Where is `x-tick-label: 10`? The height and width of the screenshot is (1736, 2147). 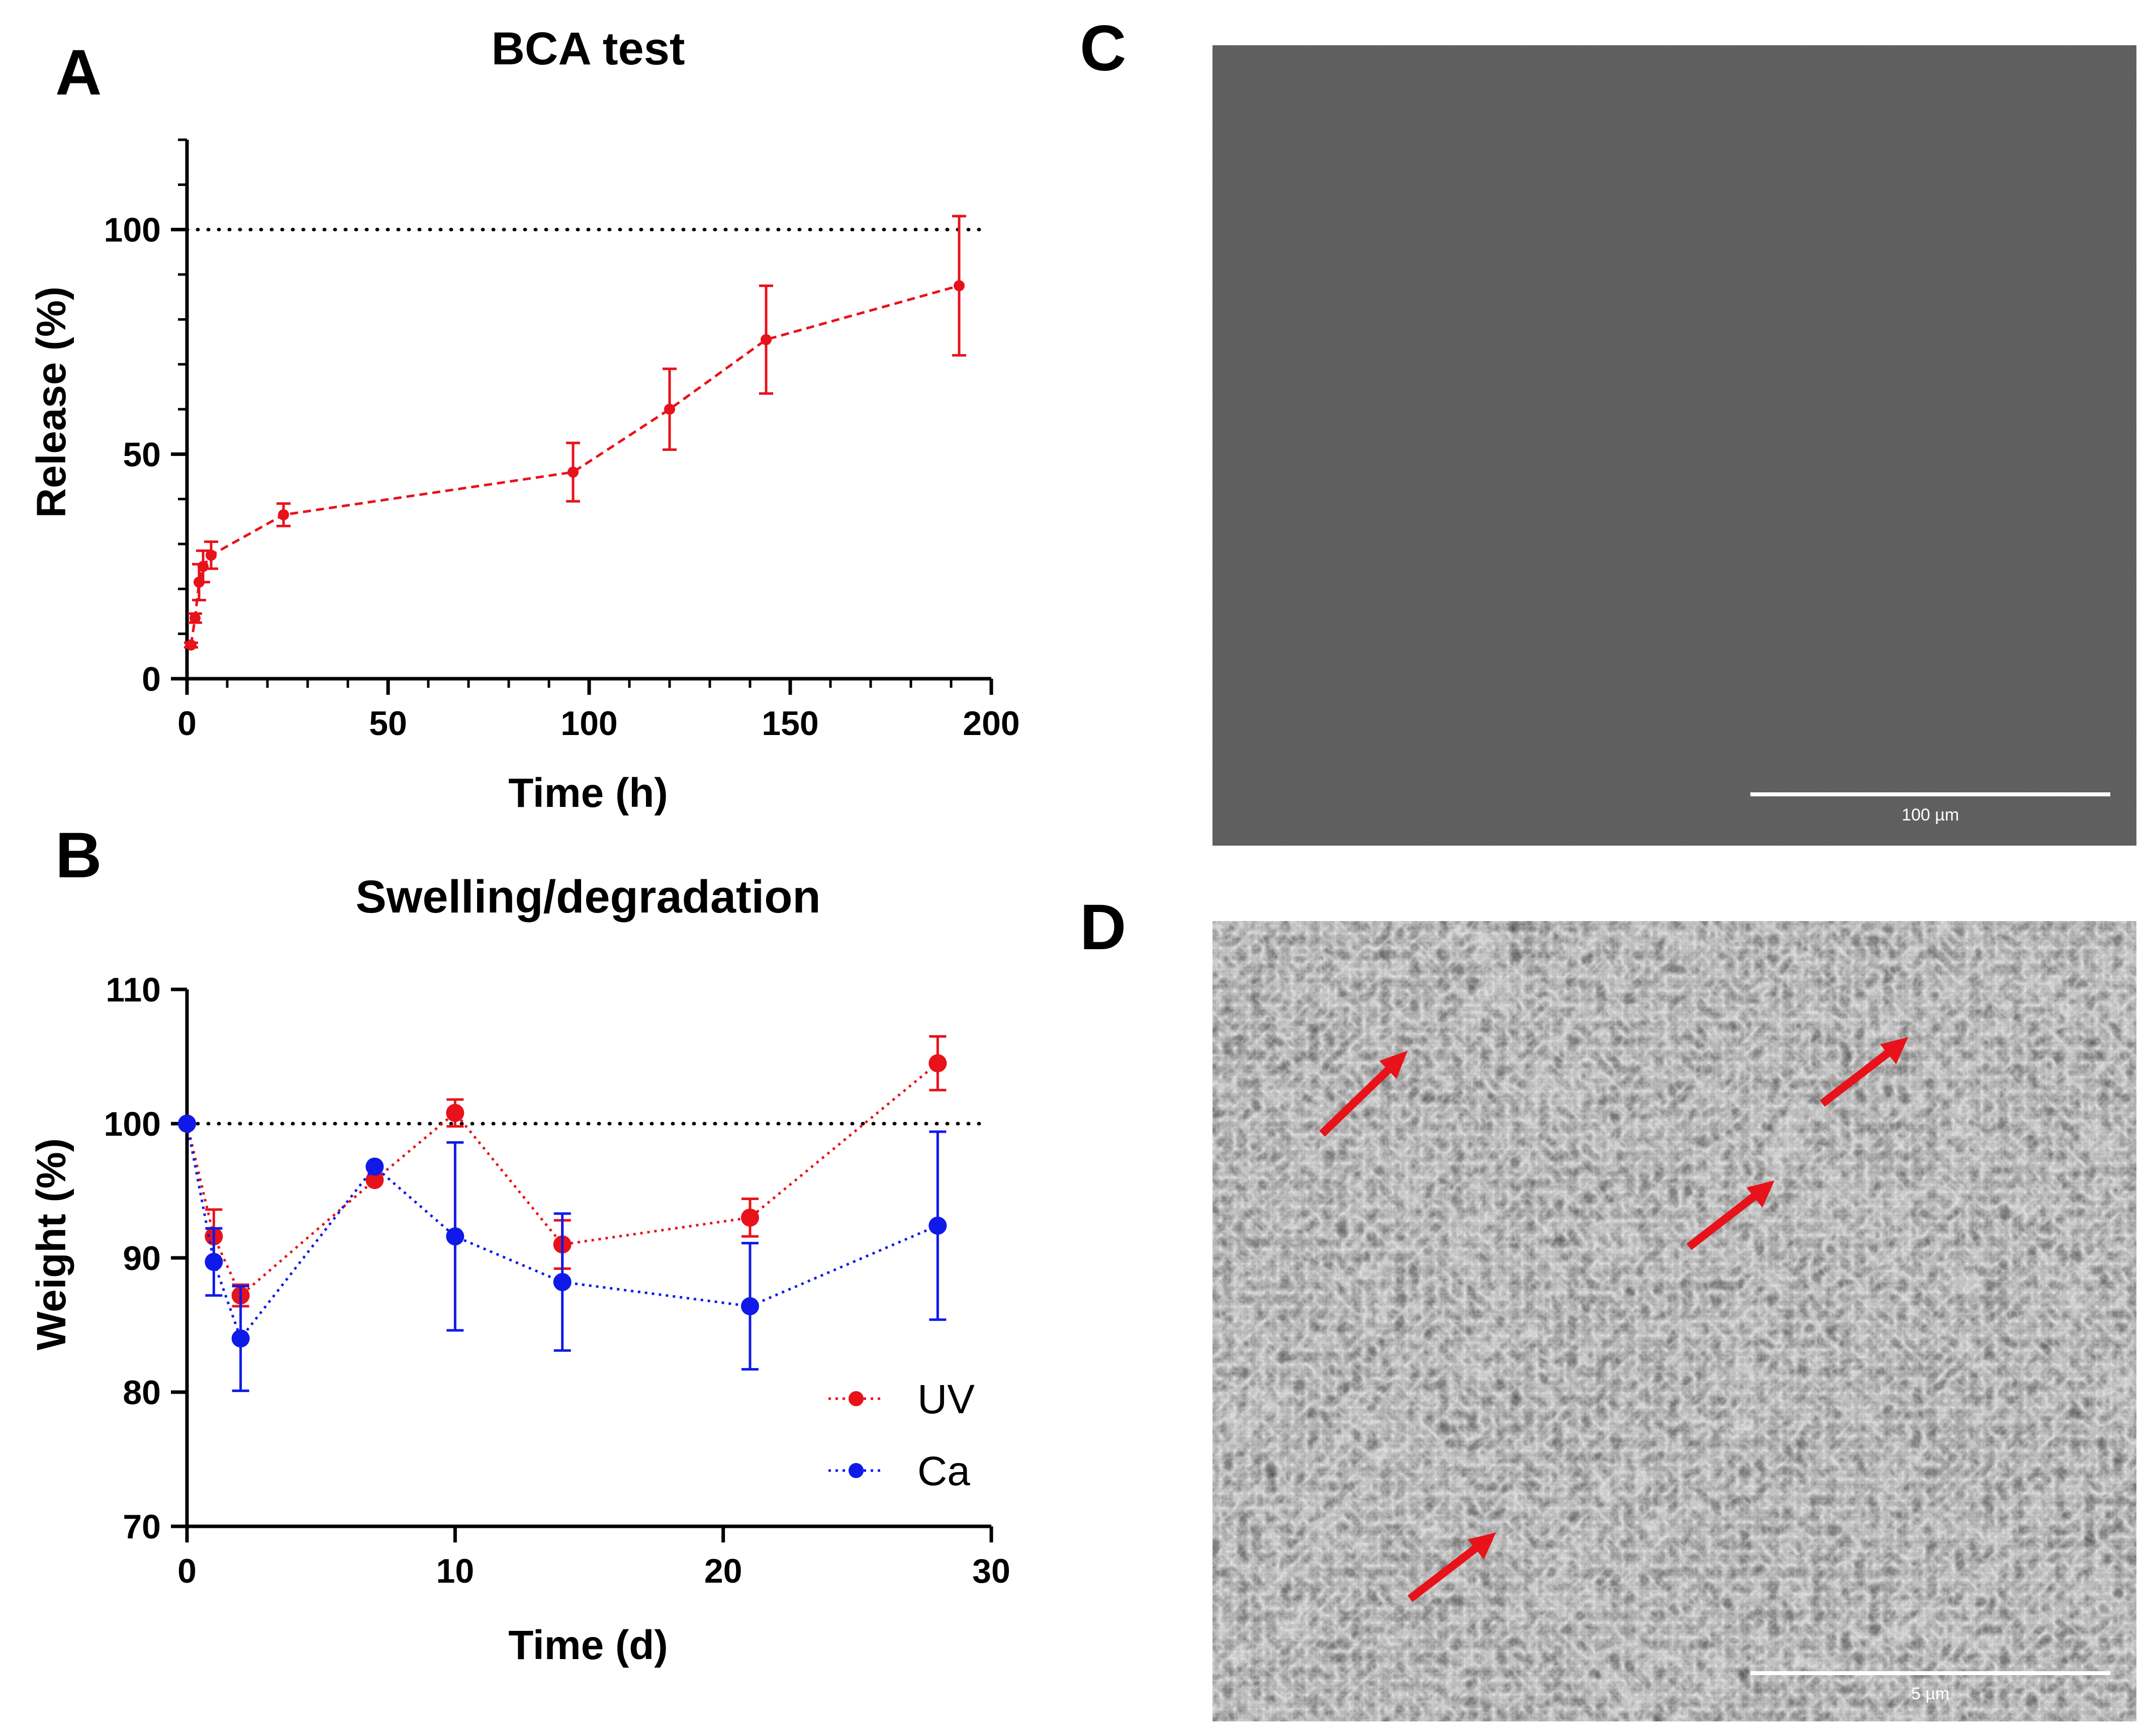
x-tick-label: 10 is located at coordinates (455, 1571).